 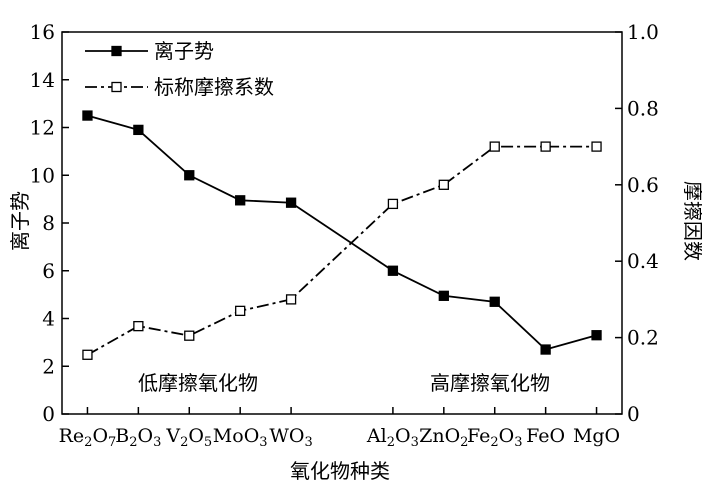 What do you see at coordinates (643, 185) in the screenshot?
I see `right-tick-label: 0.6` at bounding box center [643, 185].